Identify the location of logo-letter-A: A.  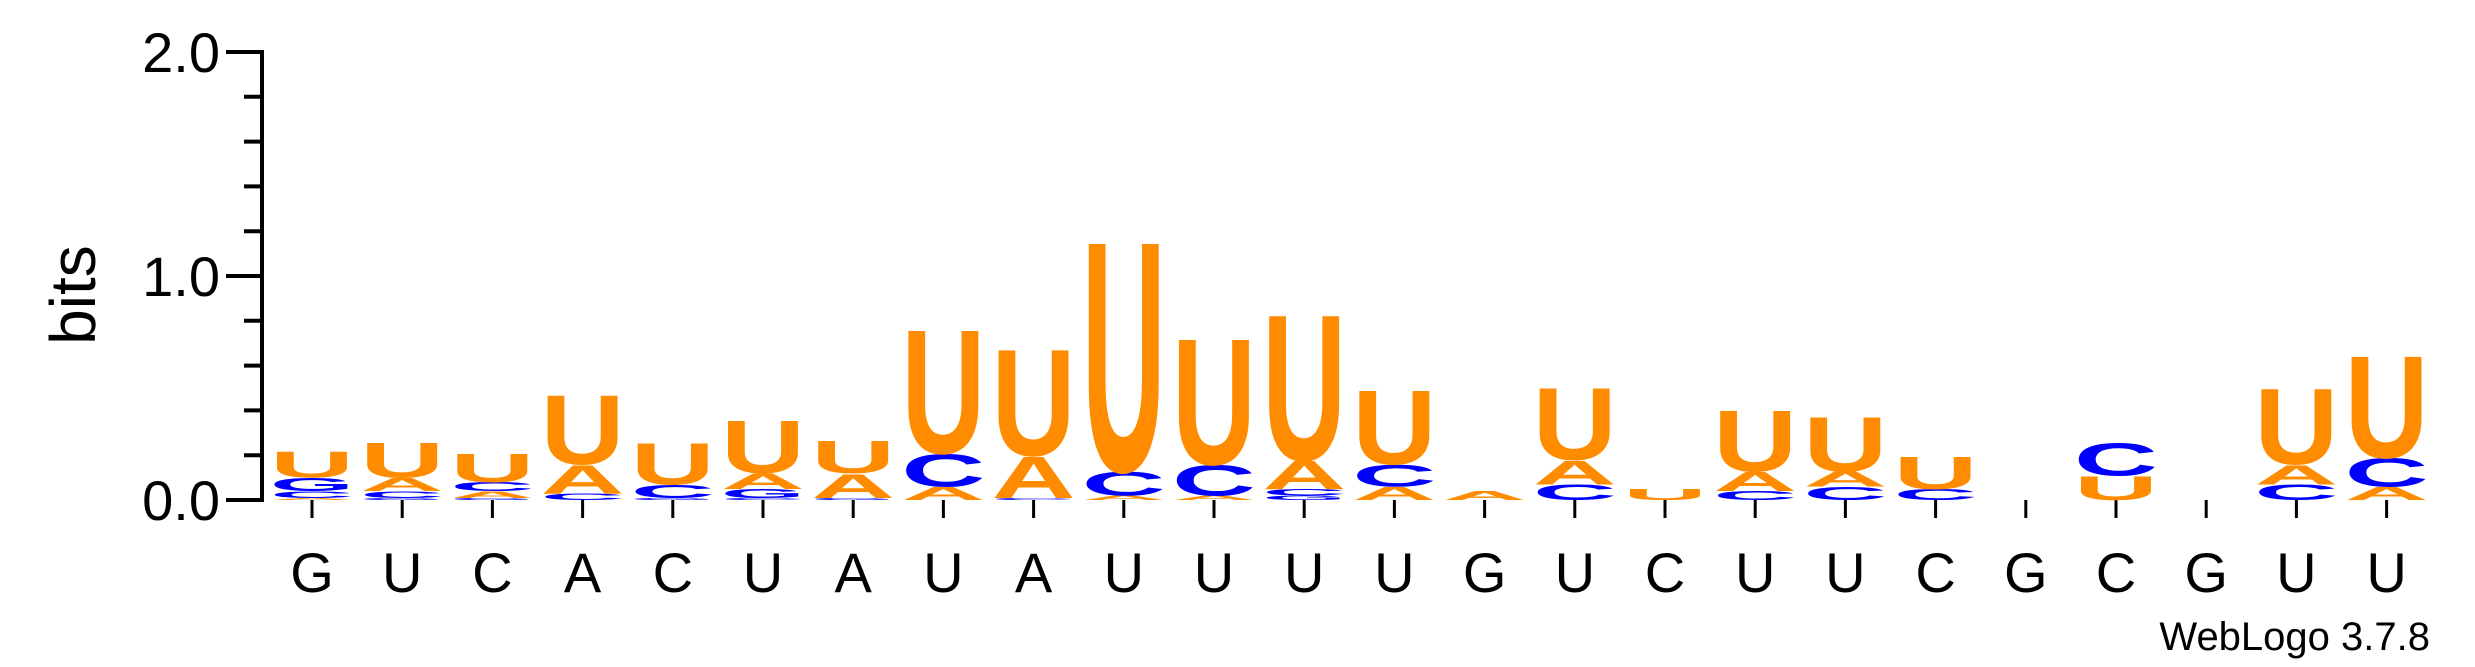
(1485, 496).